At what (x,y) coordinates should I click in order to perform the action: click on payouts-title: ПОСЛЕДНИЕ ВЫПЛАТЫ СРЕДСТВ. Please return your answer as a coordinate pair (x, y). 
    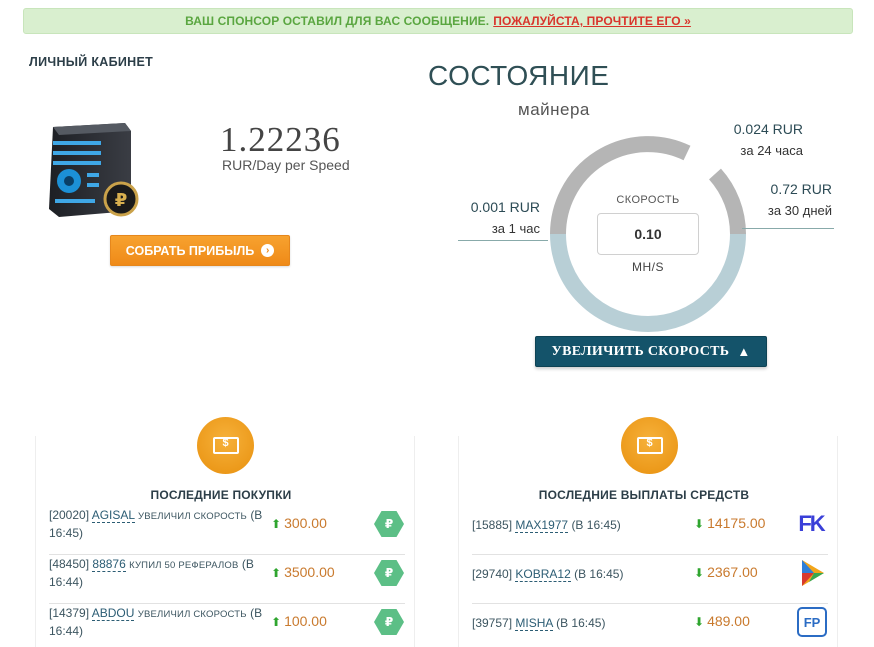
    Looking at the image, I should click on (644, 495).